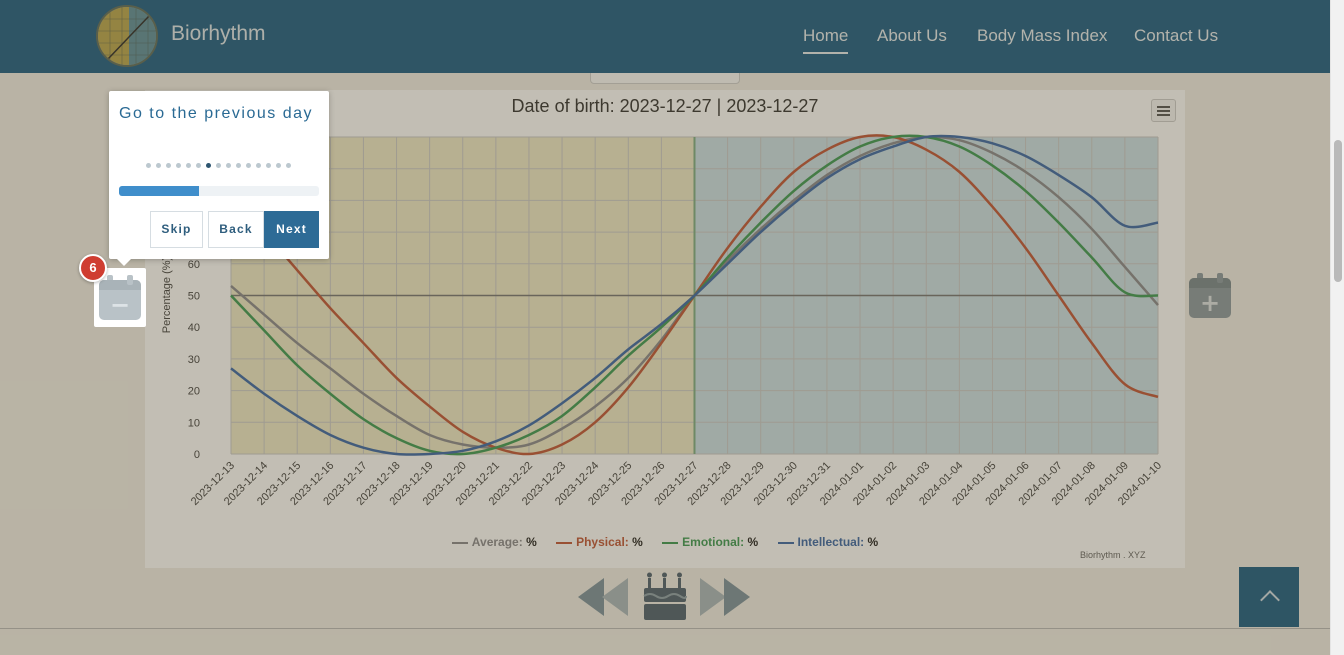 This screenshot has width=1344, height=655. What do you see at coordinates (591, 597) in the screenshot?
I see `arrow-left-icon` at bounding box center [591, 597].